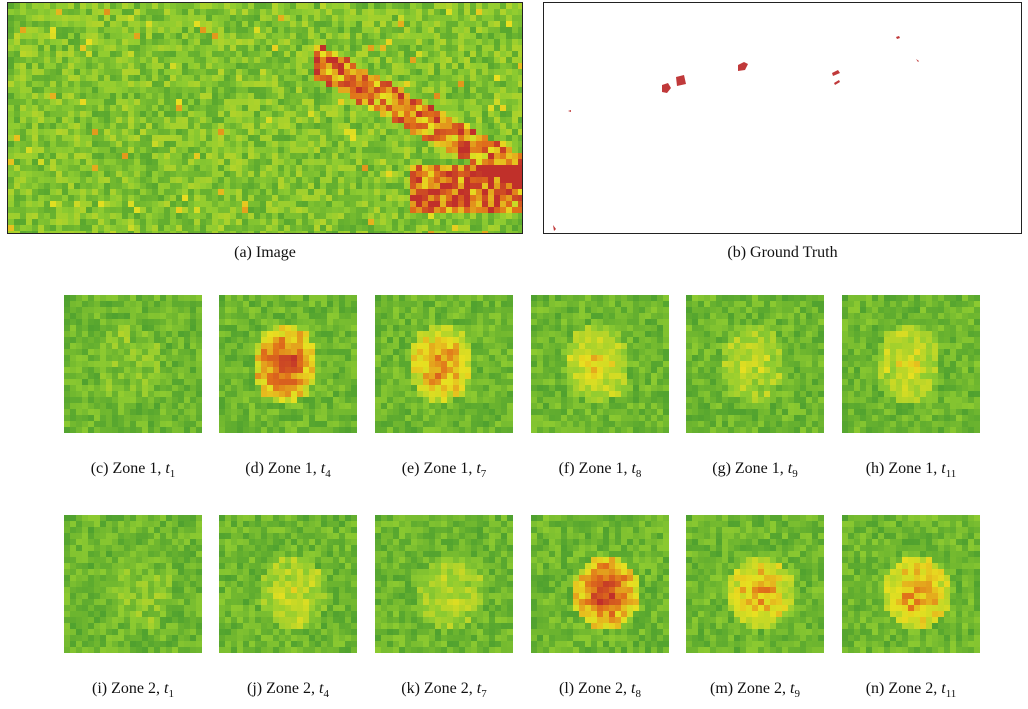 The height and width of the screenshot is (709, 1028). What do you see at coordinates (283, 468) in the screenshot?
I see `tile-caption-label: (d) Zone 1,` at bounding box center [283, 468].